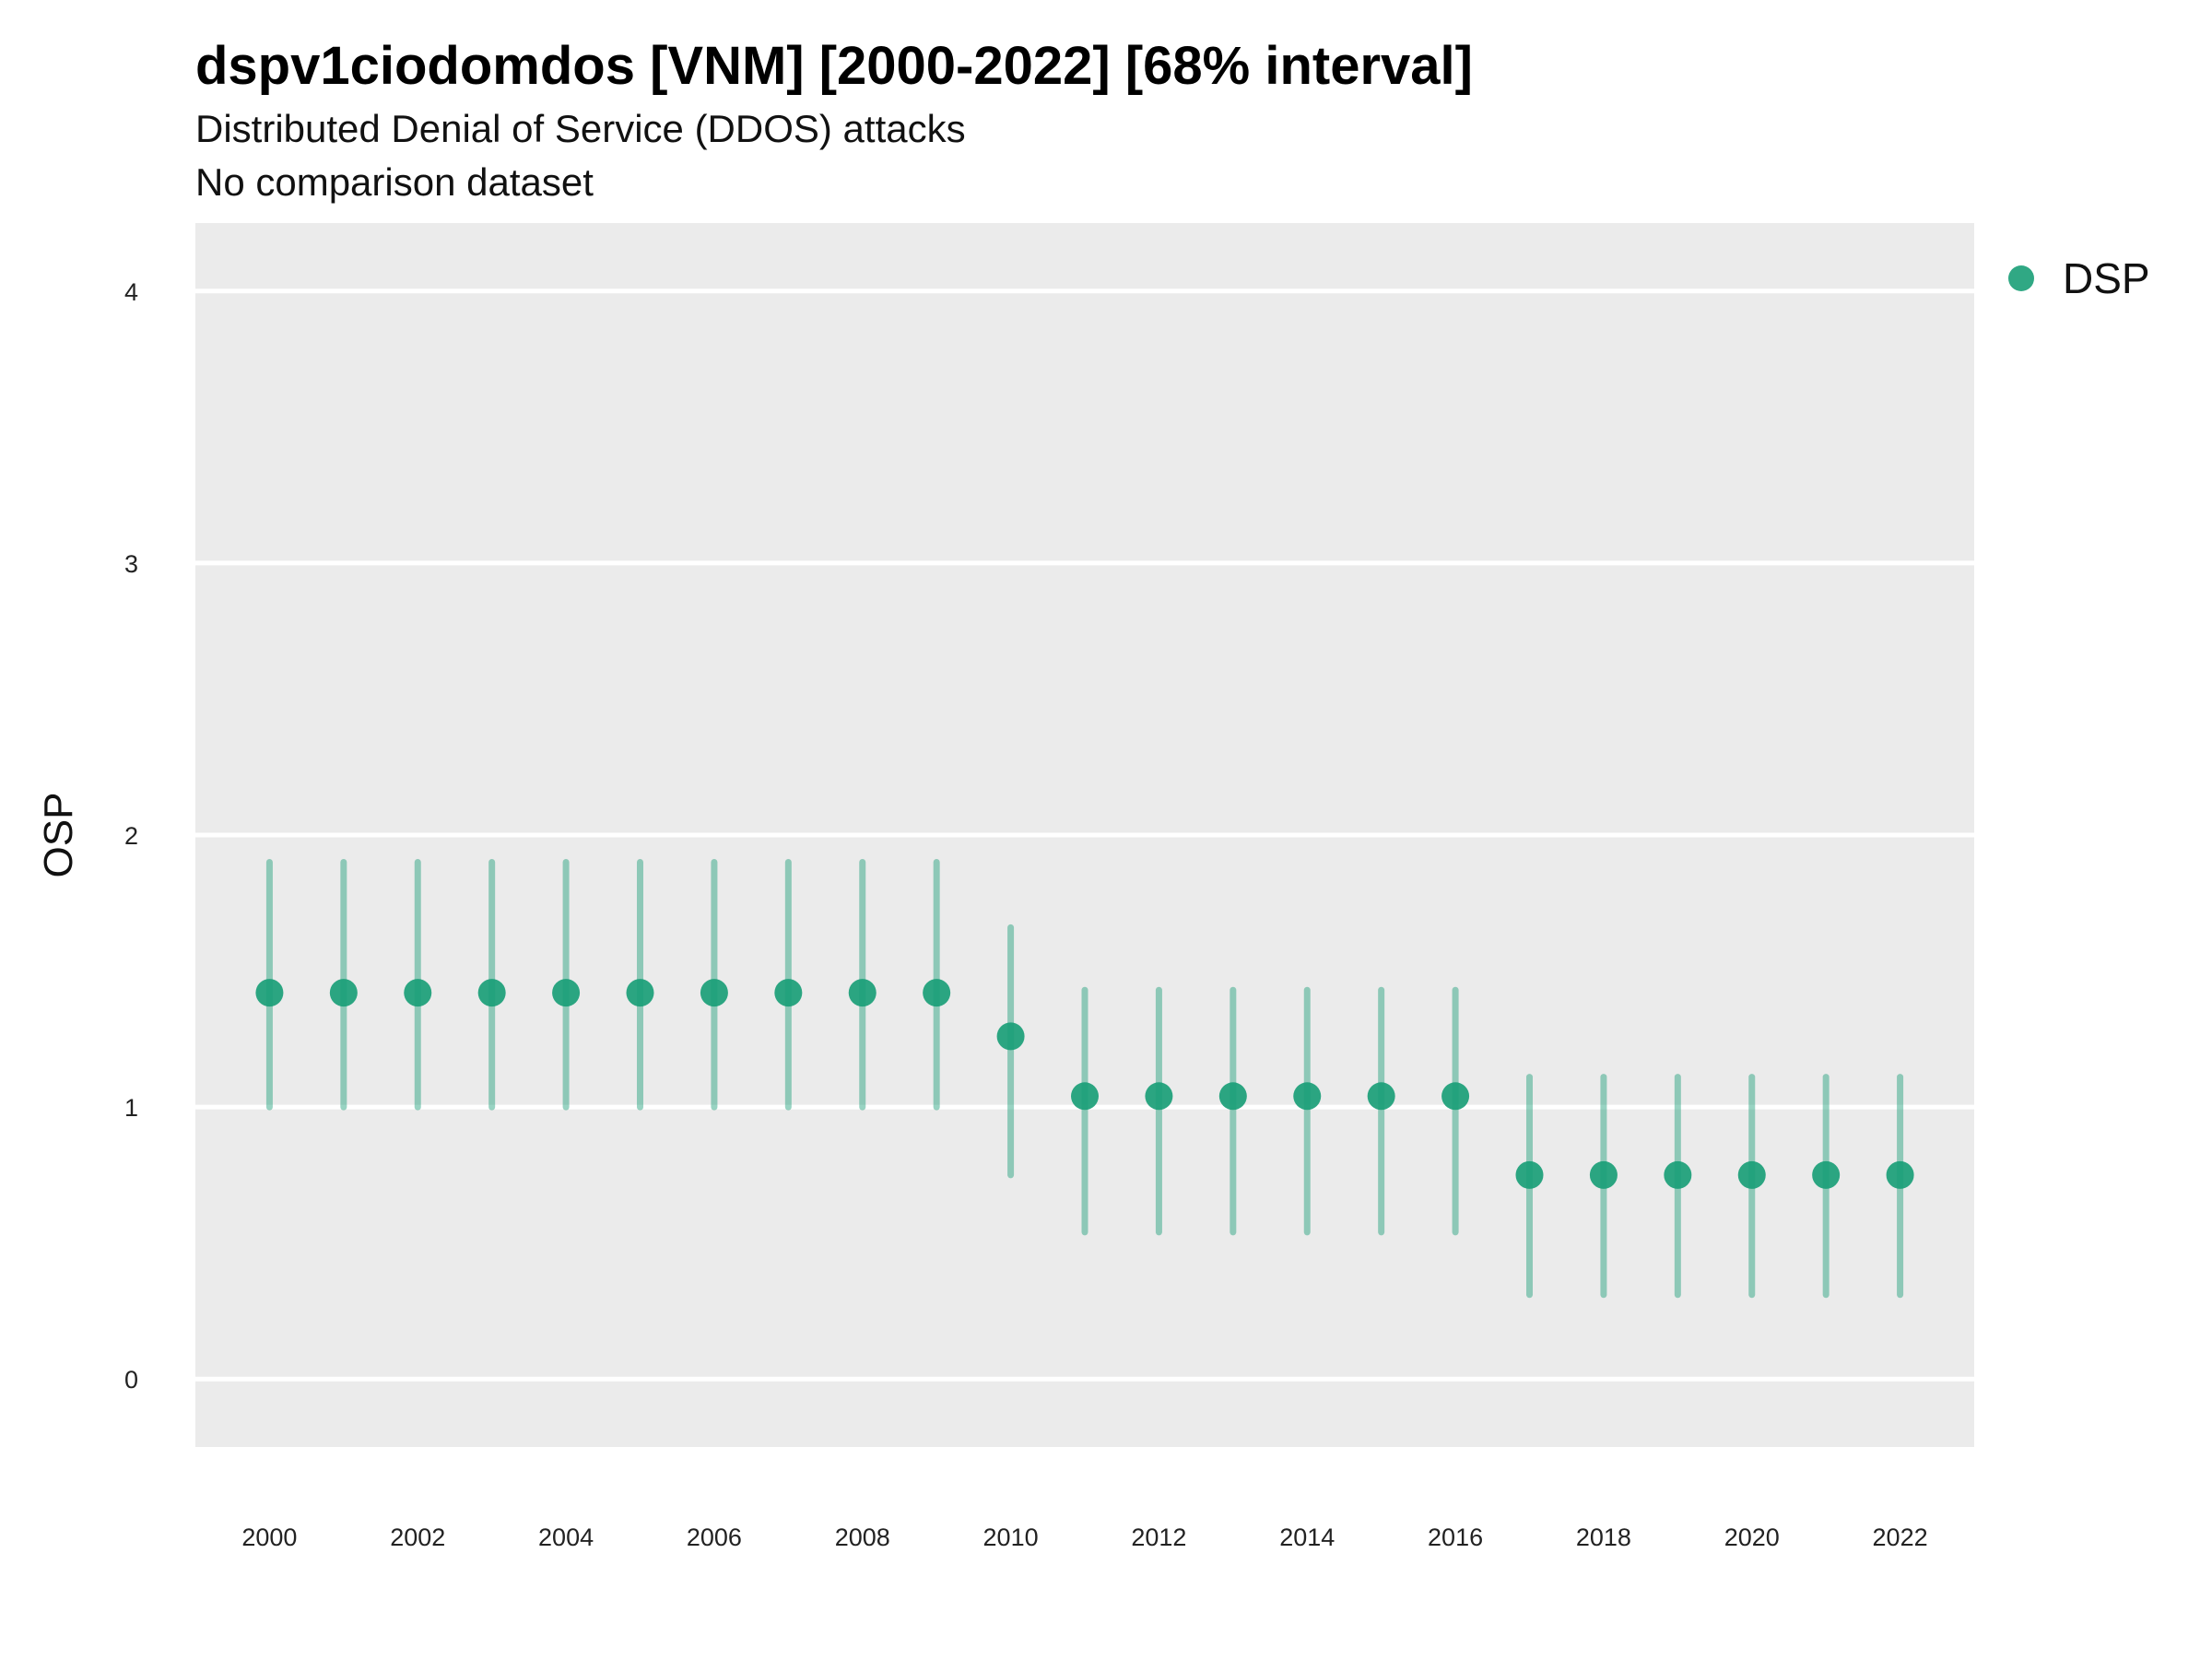 The width and height of the screenshot is (2212, 1659). I want to click on point-2008, so click(862, 993).